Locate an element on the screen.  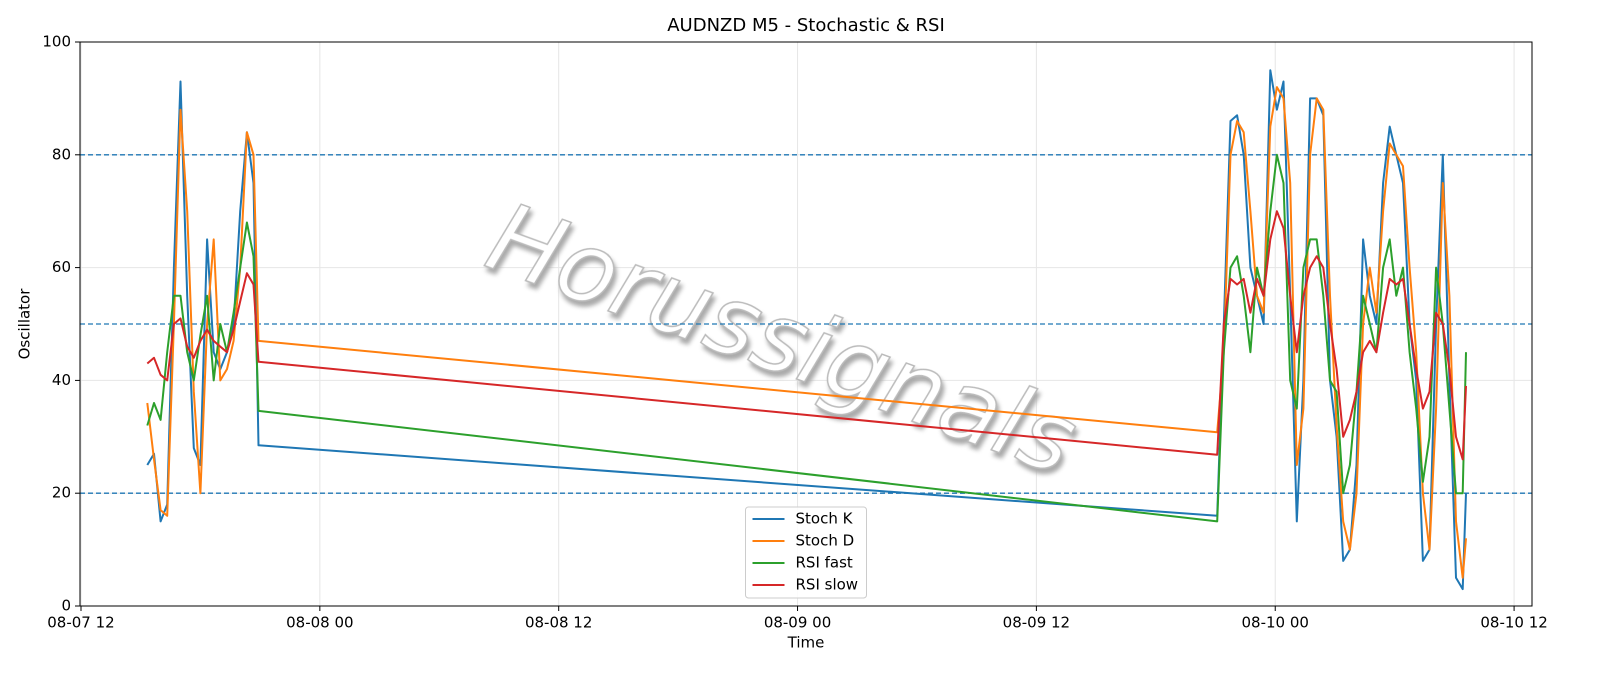
x-tick-label: 08-08 00 is located at coordinates (319, 623).